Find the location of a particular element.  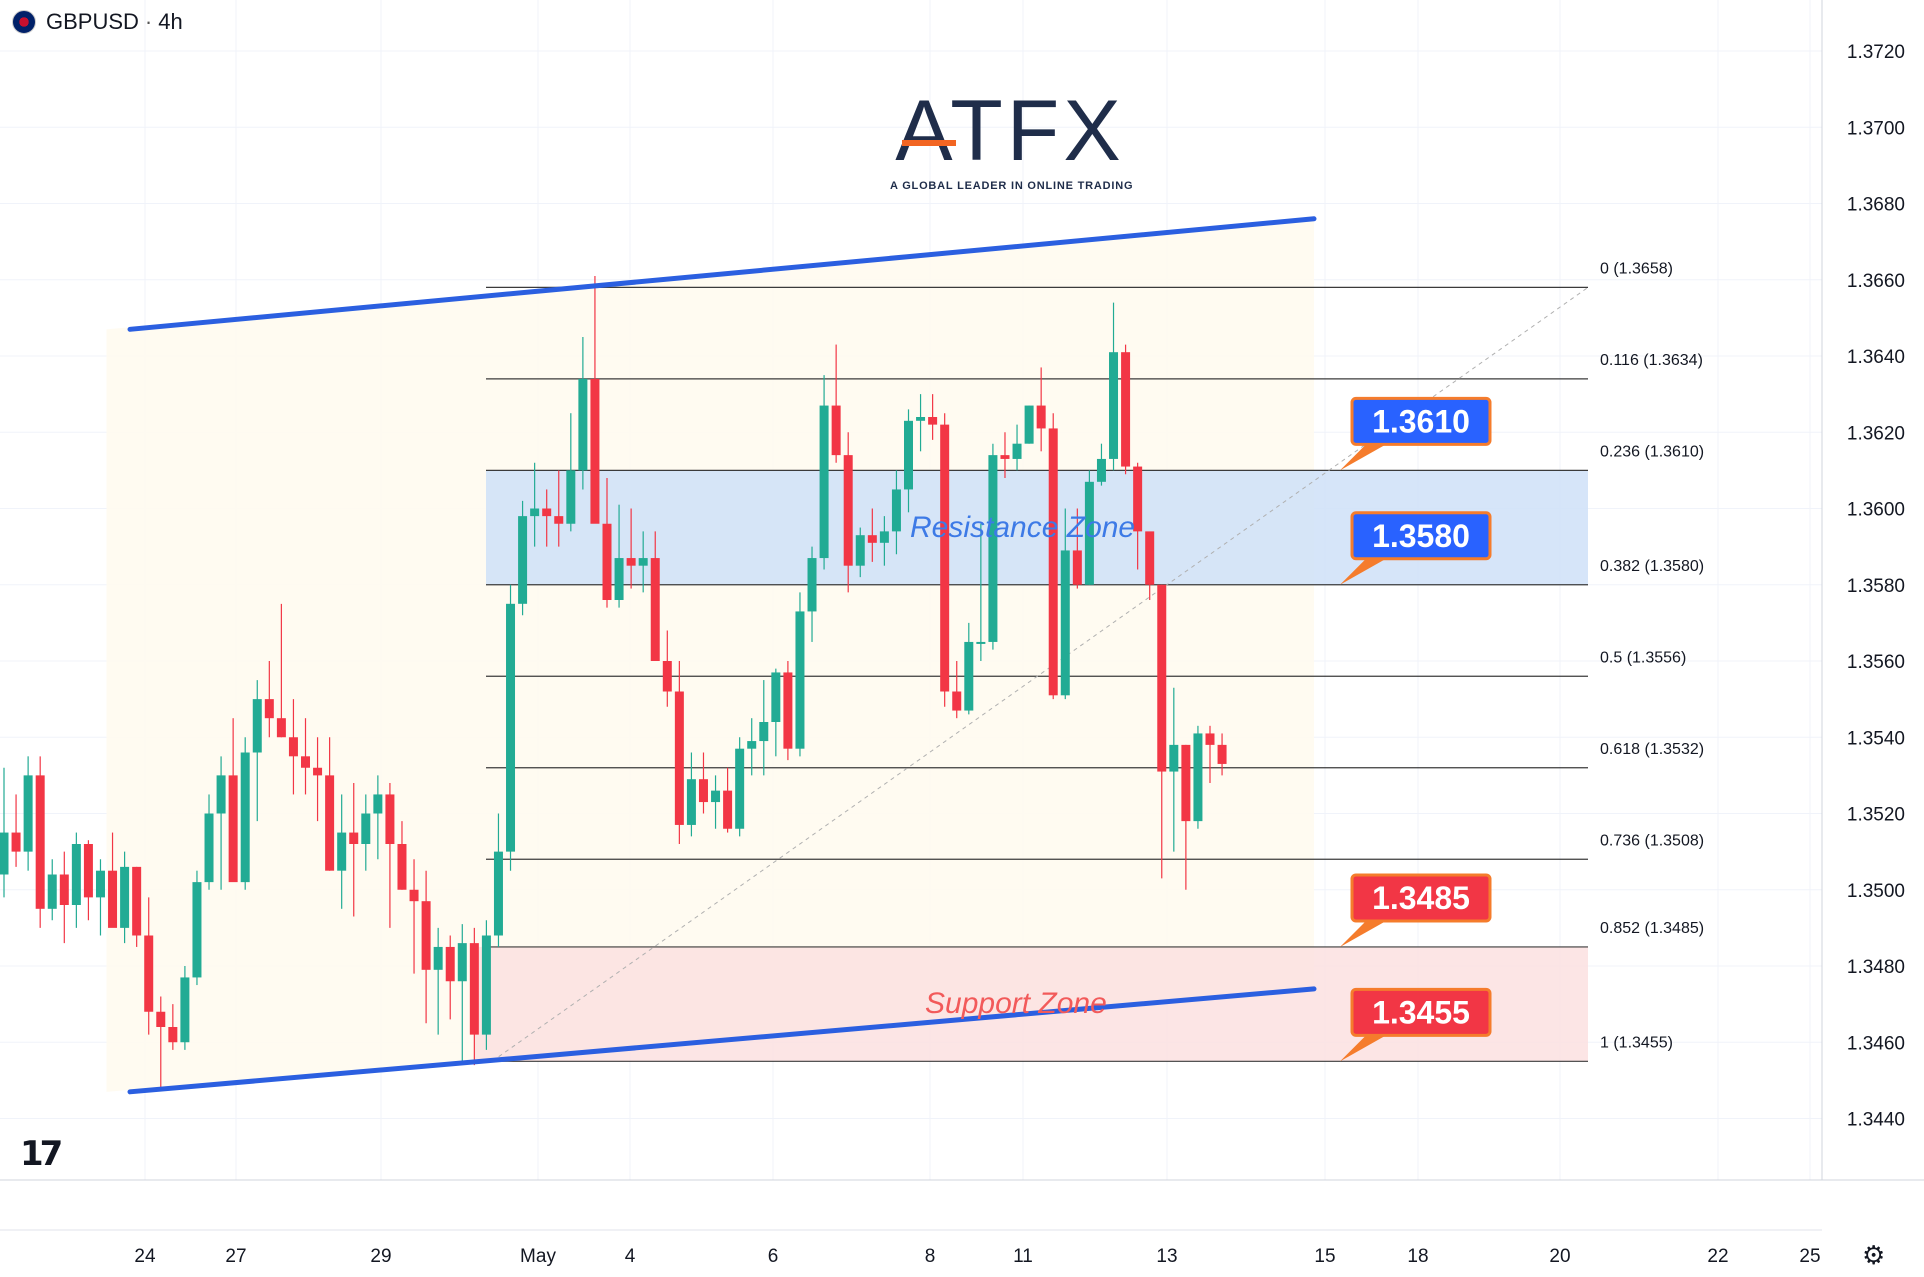

timeframe-label: 4h is located at coordinates (170, 21).